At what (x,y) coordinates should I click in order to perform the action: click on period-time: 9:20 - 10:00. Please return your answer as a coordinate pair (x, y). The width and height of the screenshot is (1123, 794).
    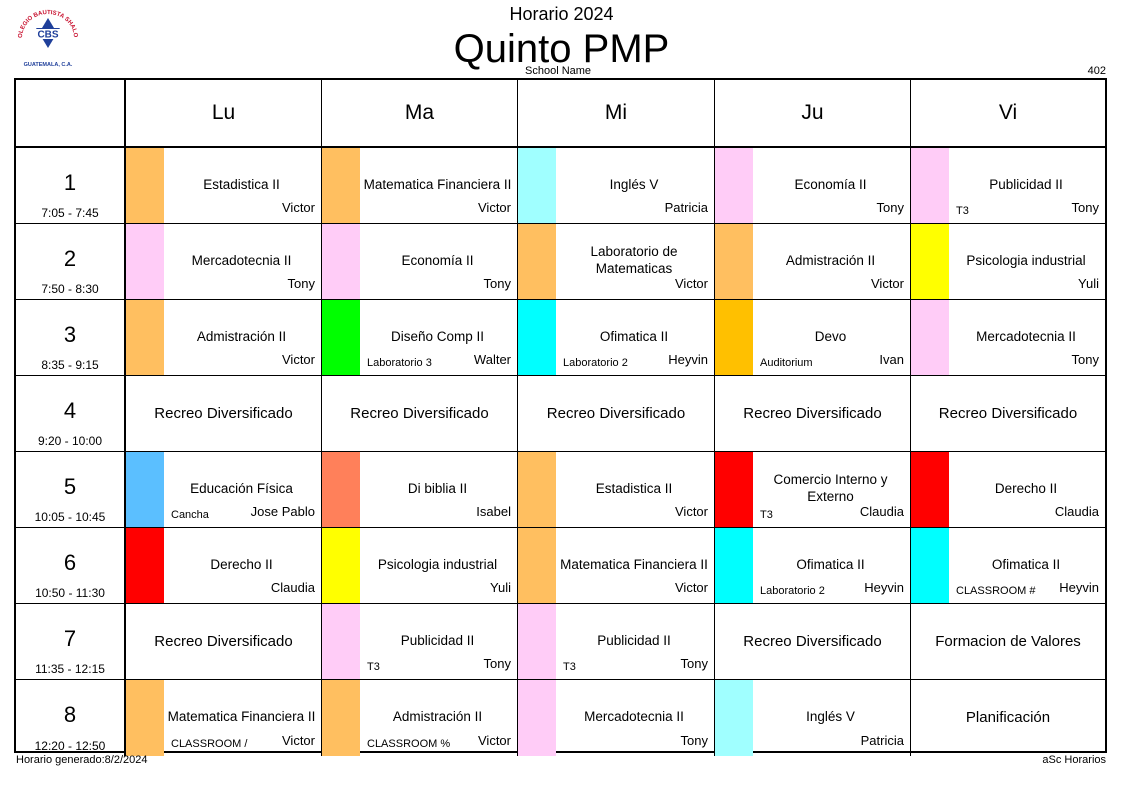
    Looking at the image, I should click on (70, 441).